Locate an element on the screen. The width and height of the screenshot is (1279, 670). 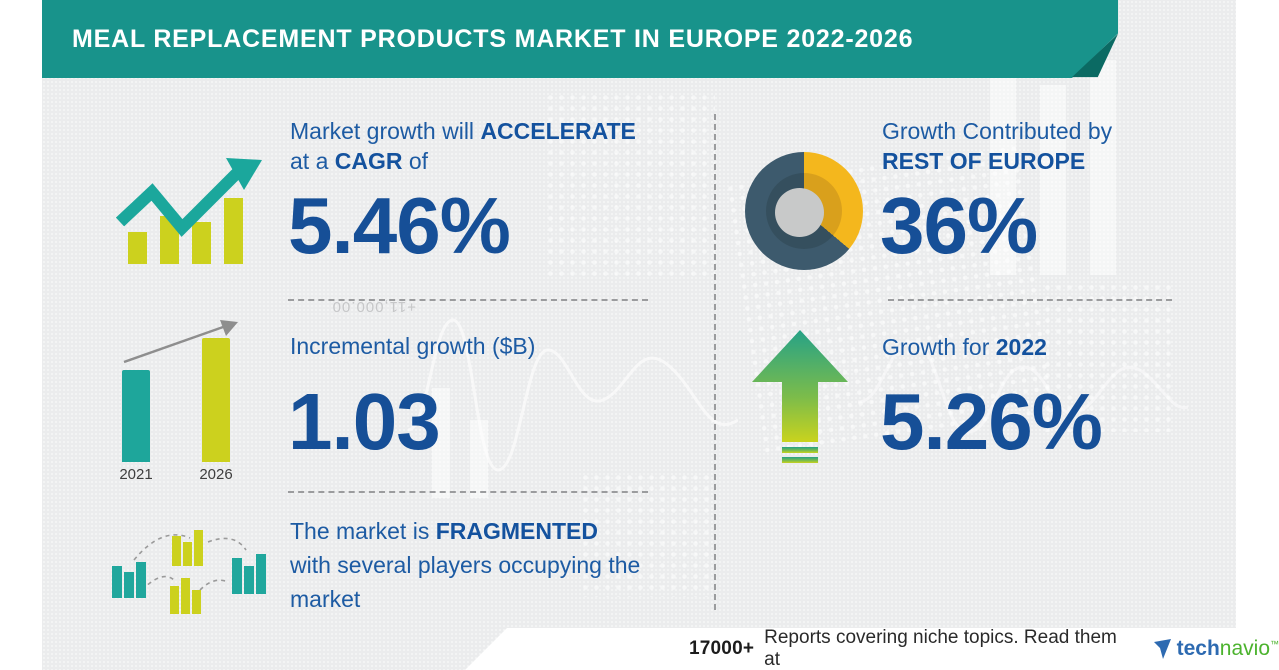
bar-2021 is located at coordinates (136, 416).